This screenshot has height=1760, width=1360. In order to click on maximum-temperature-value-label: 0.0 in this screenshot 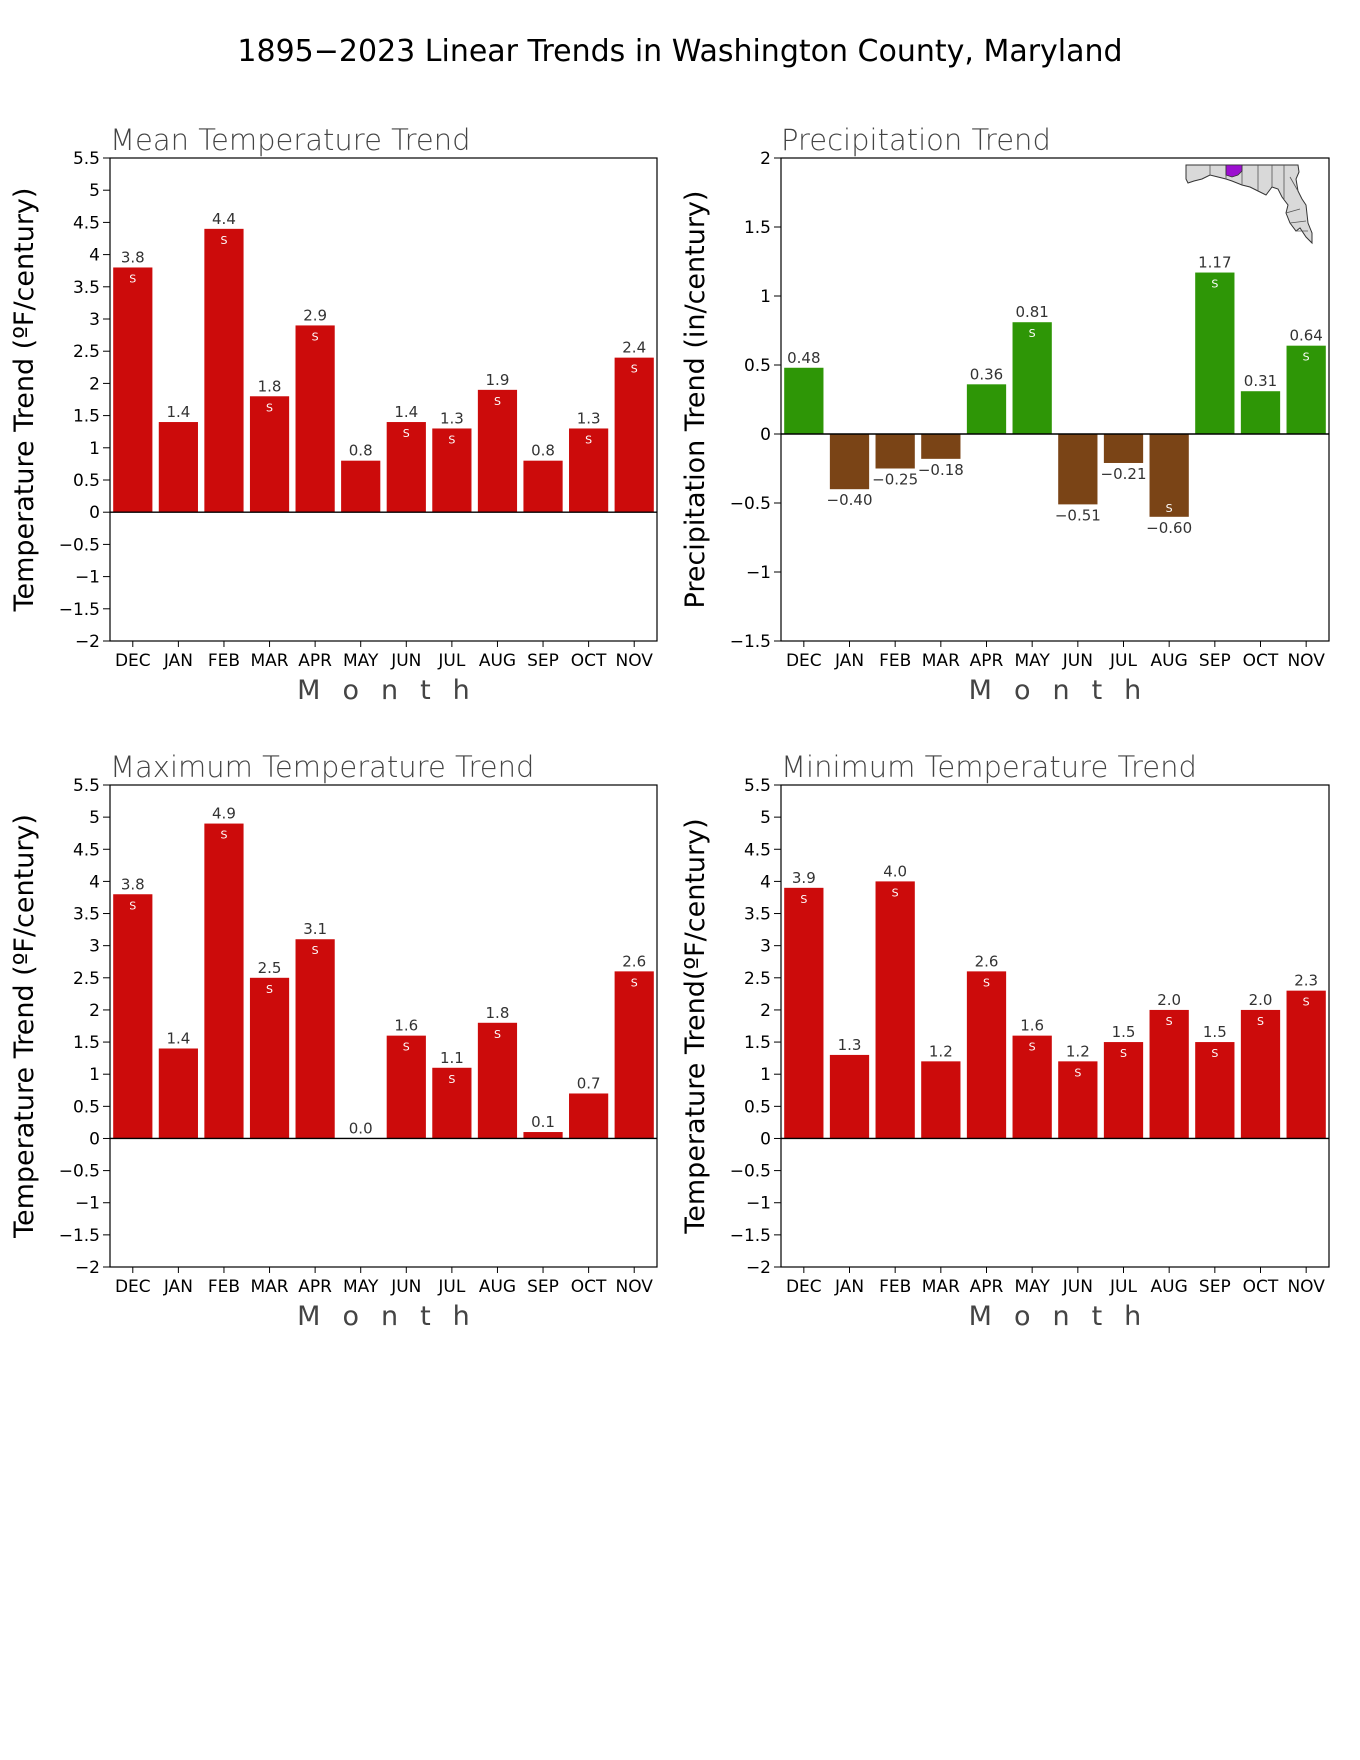, I will do `click(361, 1128)`.